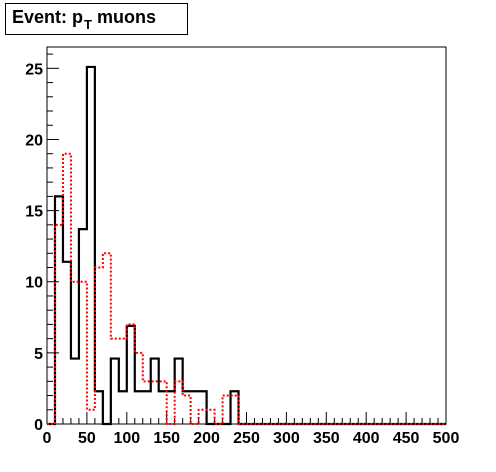 This screenshot has width=496, height=472. What do you see at coordinates (34, 69) in the screenshot?
I see `y-tick-label: 25` at bounding box center [34, 69].